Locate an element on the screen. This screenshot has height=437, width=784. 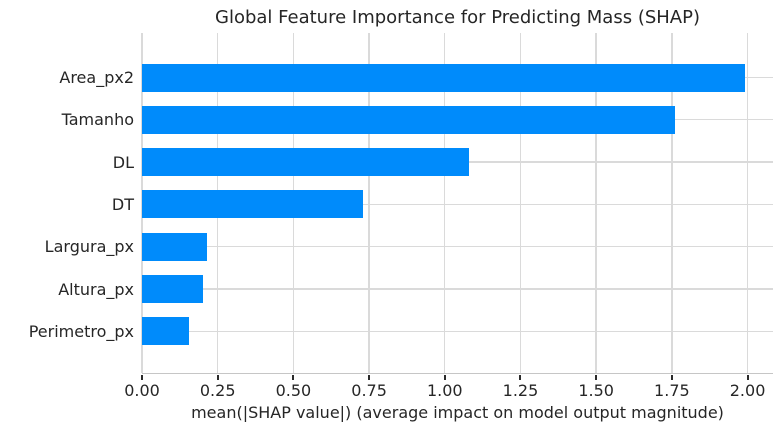
bar-Altura_px is located at coordinates (172, 289).